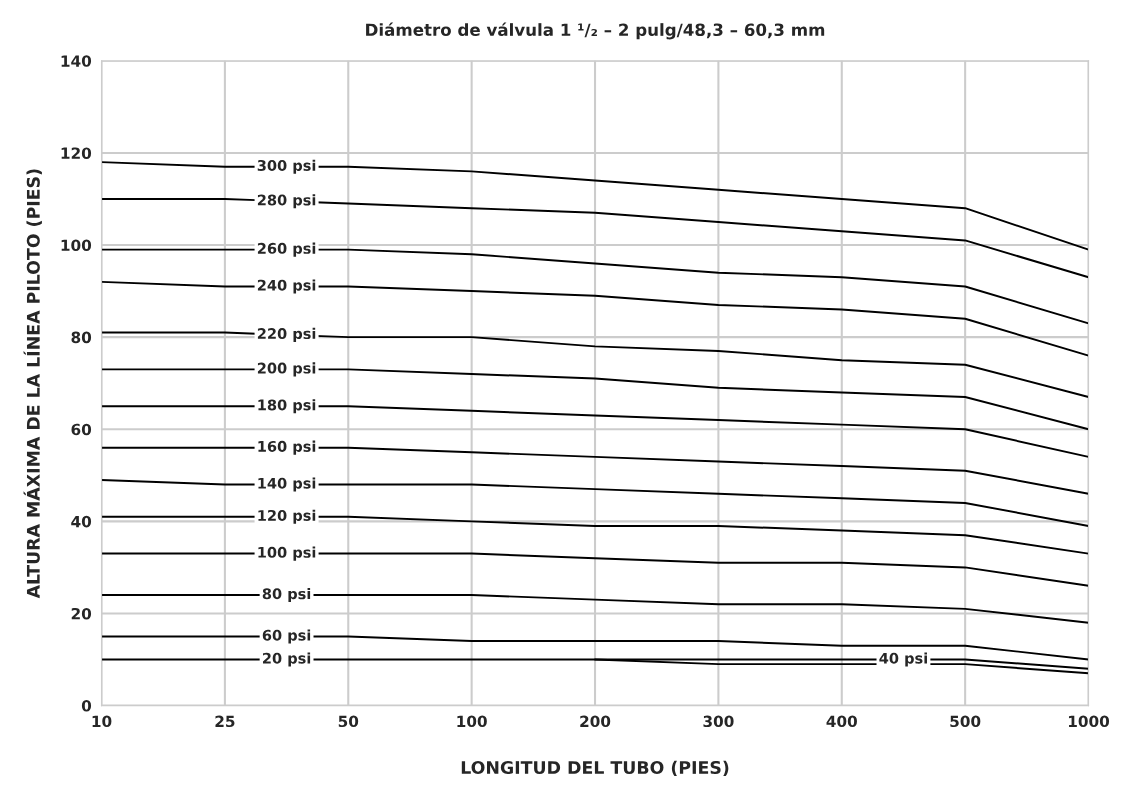 This screenshot has width=1128, height=811. What do you see at coordinates (286, 286) in the screenshot?
I see `series-label: 240 psi` at bounding box center [286, 286].